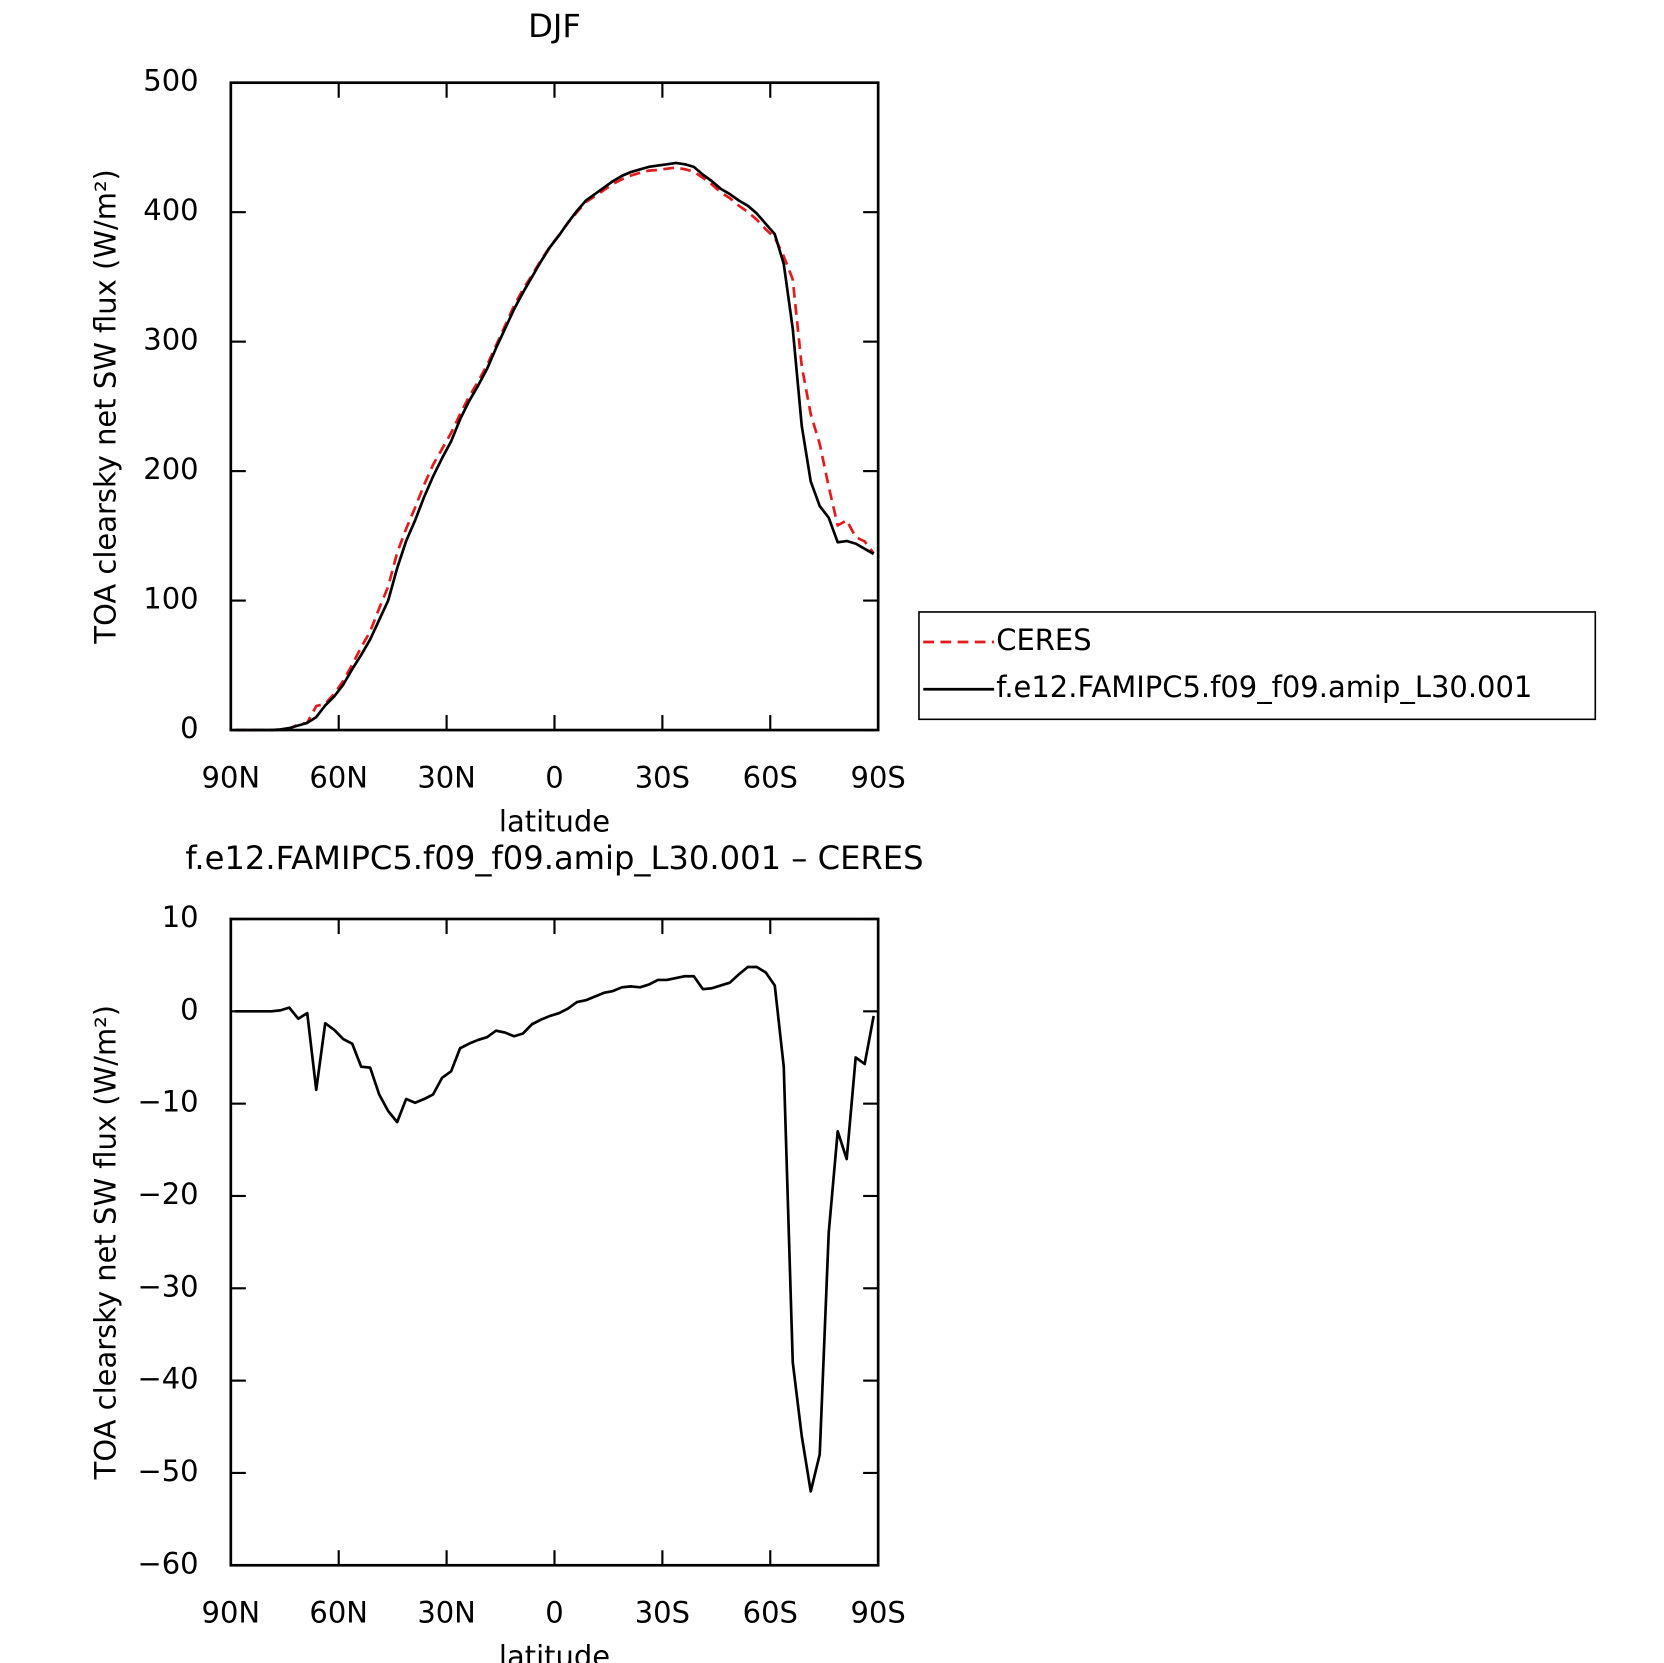  What do you see at coordinates (554, 26) in the screenshot?
I see `chart-title: DJF` at bounding box center [554, 26].